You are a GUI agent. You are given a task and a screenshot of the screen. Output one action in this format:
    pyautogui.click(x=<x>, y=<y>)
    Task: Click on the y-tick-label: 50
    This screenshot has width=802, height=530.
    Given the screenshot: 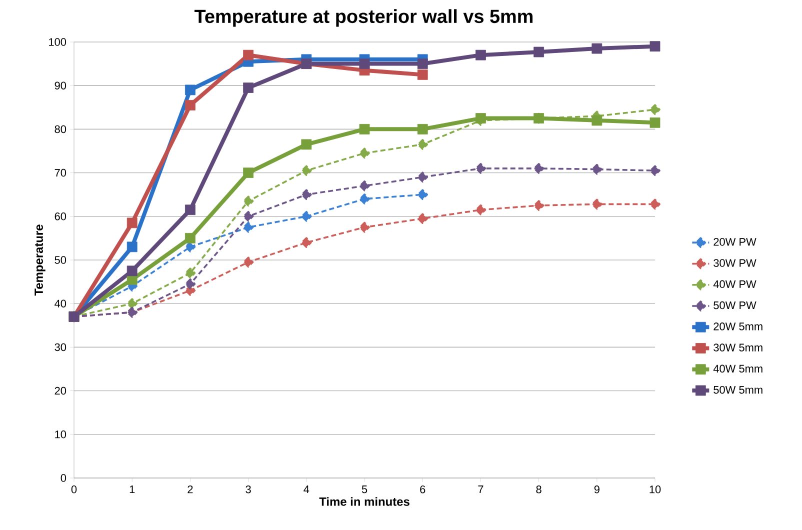 What is the action you would take?
    pyautogui.click(x=60, y=260)
    